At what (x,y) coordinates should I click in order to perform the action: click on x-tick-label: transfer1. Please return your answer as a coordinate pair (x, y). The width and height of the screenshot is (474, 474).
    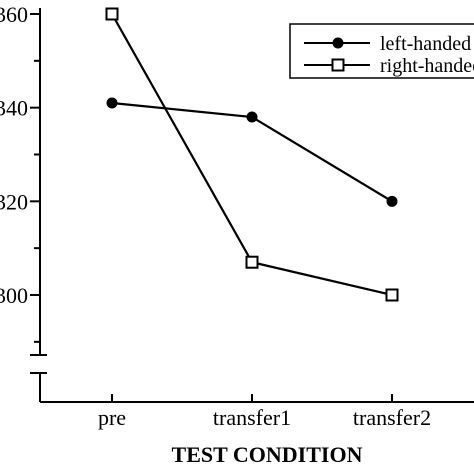
    Looking at the image, I should click on (252, 417).